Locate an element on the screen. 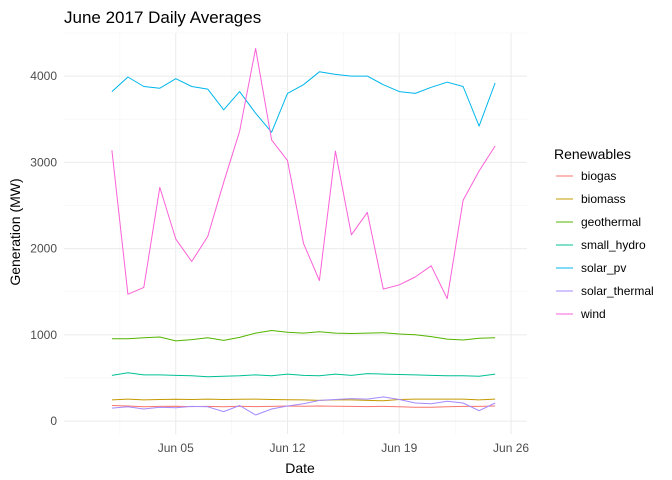 This screenshot has width=672, height=480. y-tick-label: 3000 is located at coordinates (43, 162).